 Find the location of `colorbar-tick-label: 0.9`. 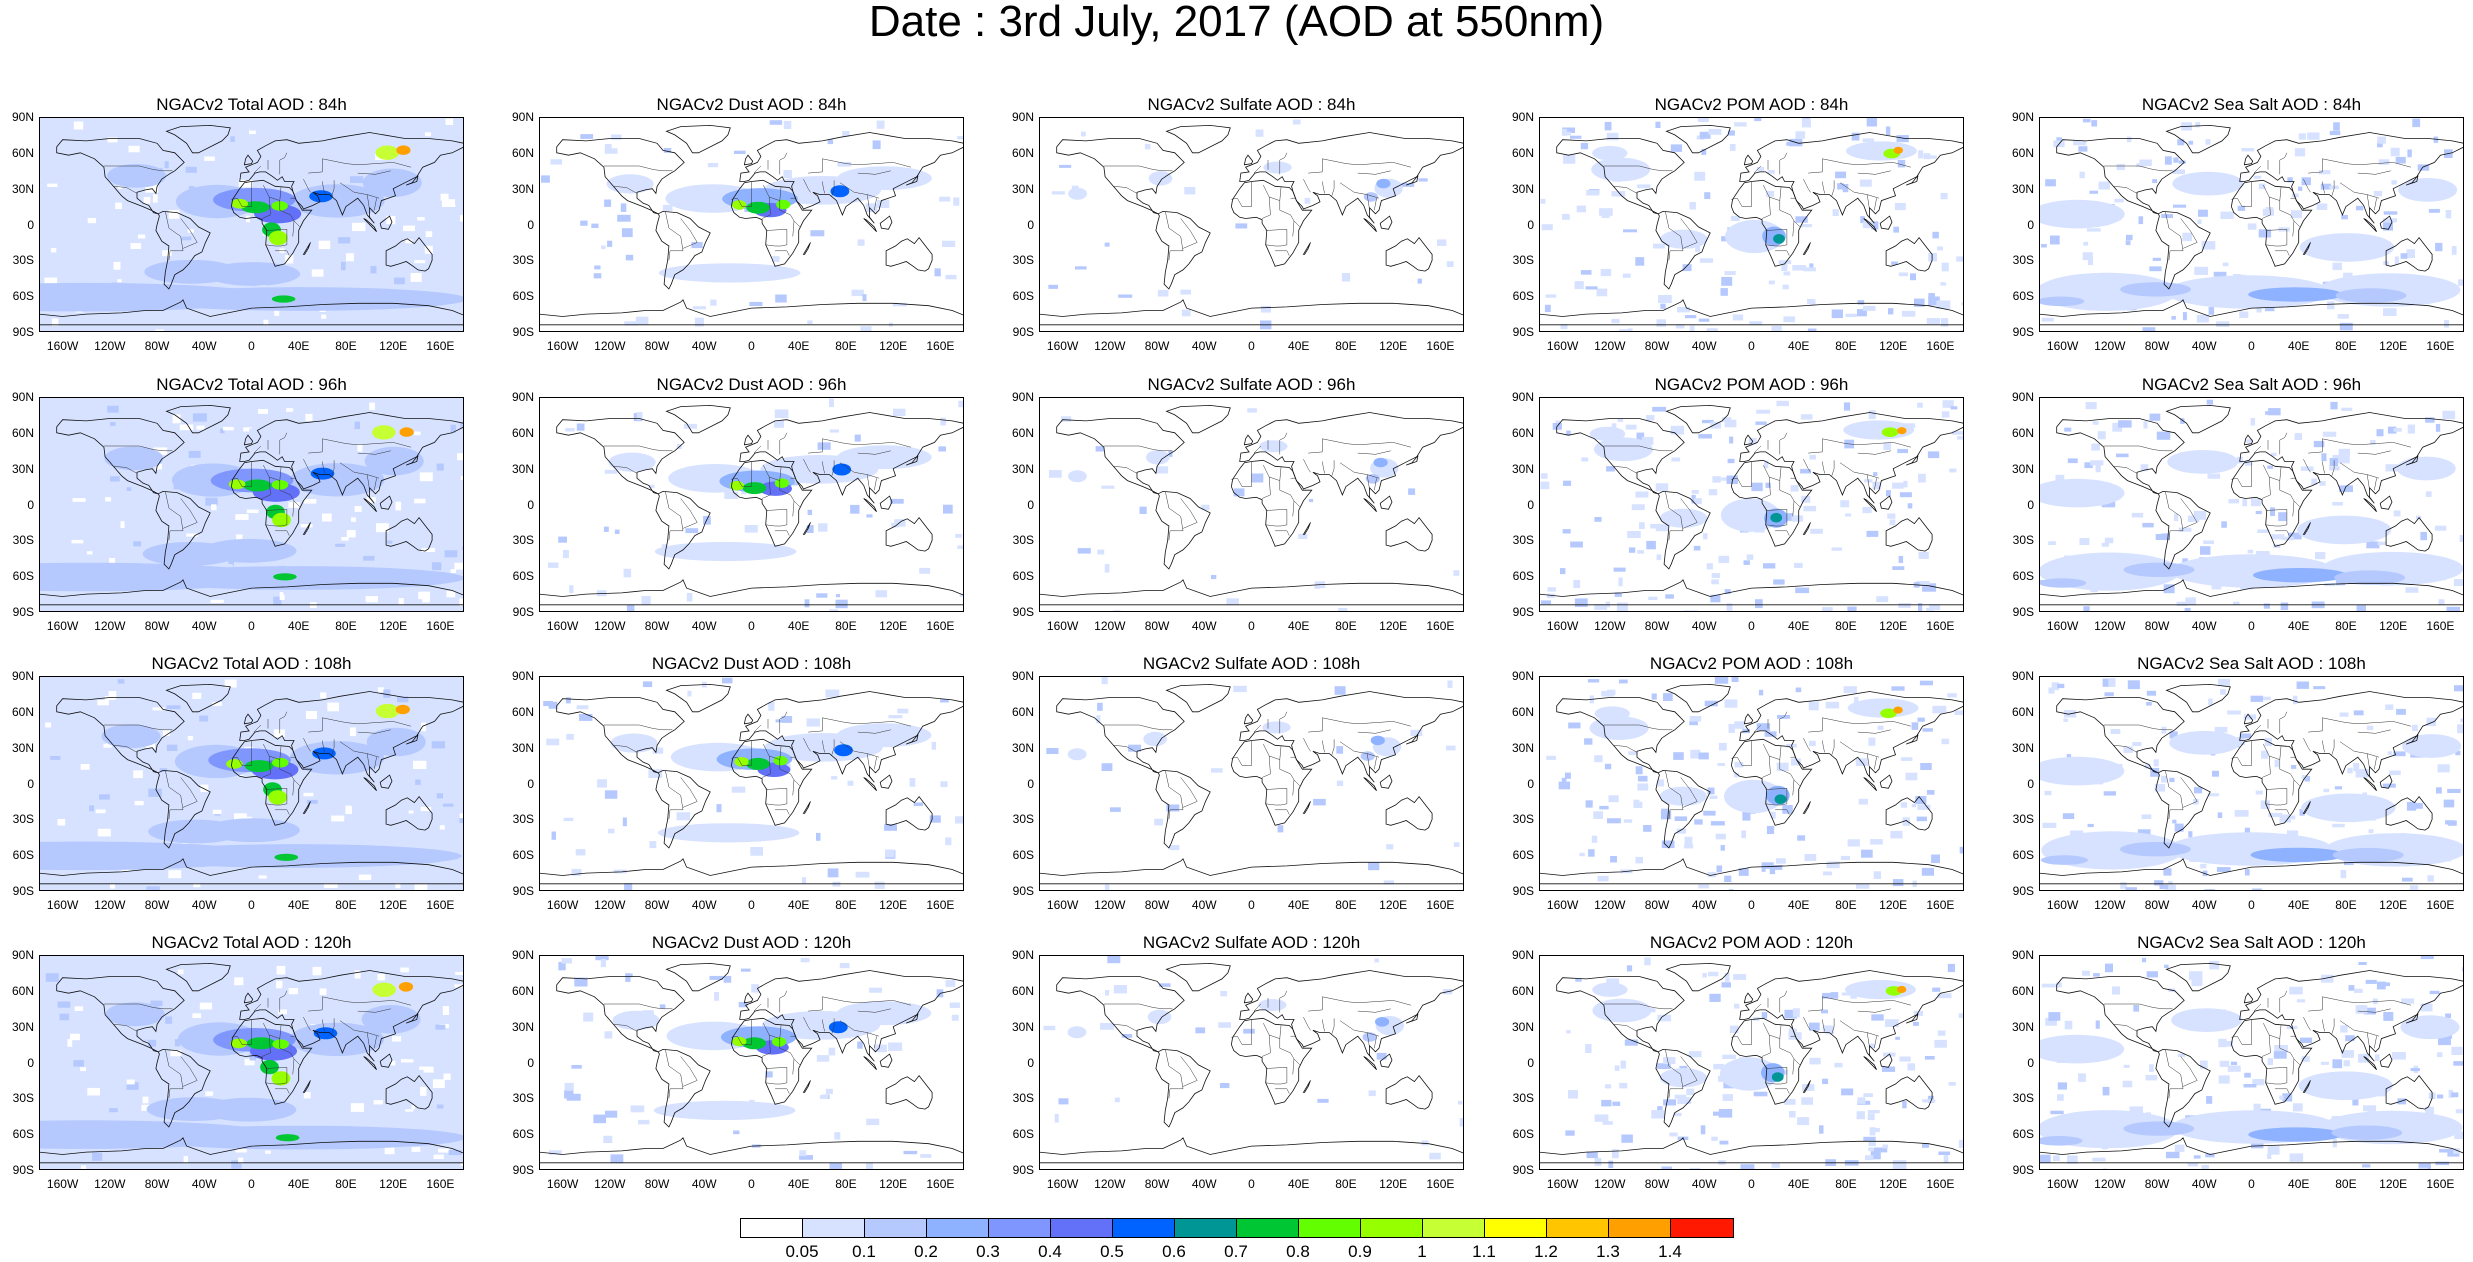

colorbar-tick-label: 0.9 is located at coordinates (1360, 1252).